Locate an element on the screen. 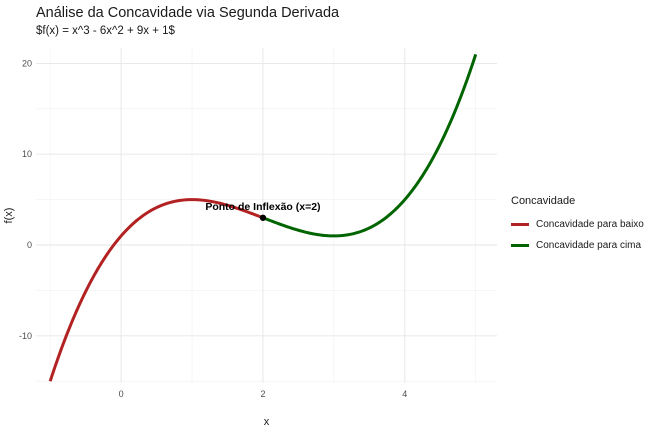 Image resolution: width=648 pixels, height=432 pixels. x-axis-title: x is located at coordinates (267, 422).